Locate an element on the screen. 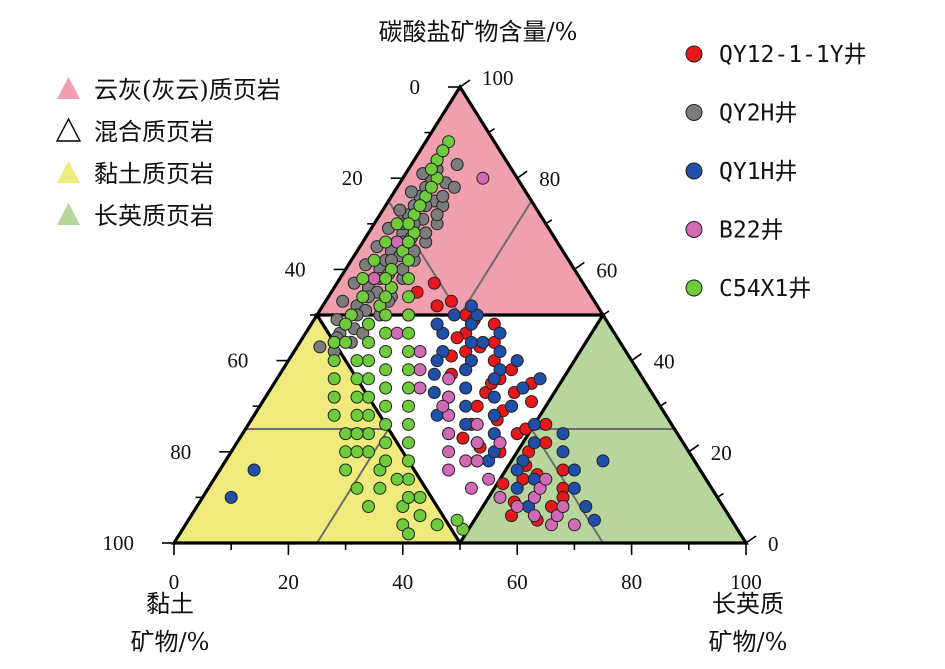 Image resolution: width=945 pixels, height=669 pixels. bottom-tick-label: 0 is located at coordinates (174, 582).